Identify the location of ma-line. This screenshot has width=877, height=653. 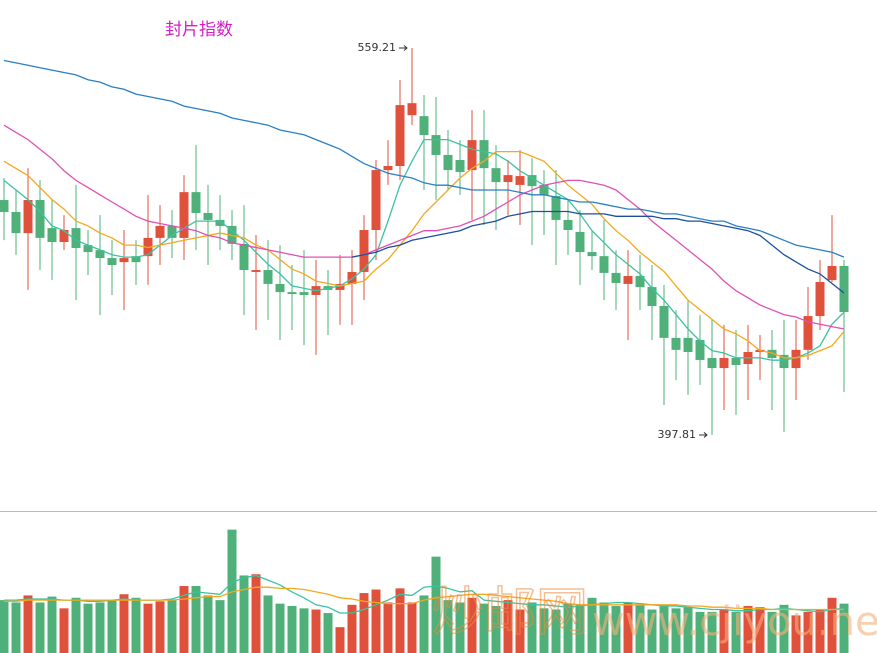
(424, 598).